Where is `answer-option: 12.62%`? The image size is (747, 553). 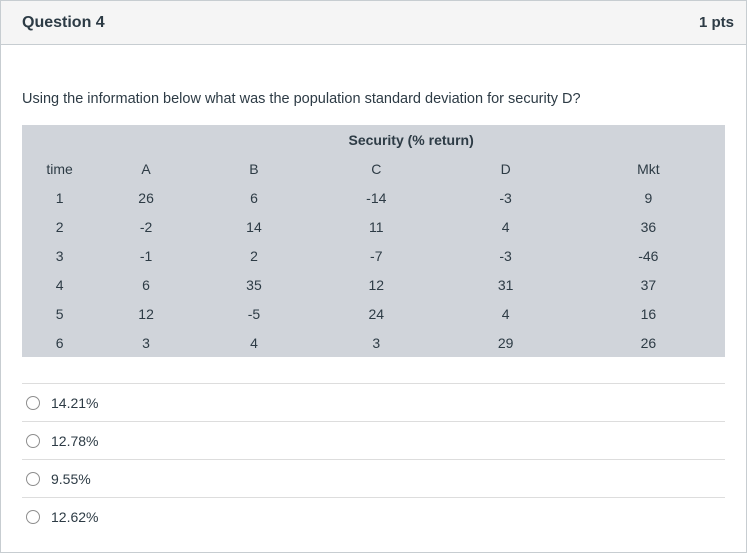
answer-option: 12.62% is located at coordinates (373, 517).